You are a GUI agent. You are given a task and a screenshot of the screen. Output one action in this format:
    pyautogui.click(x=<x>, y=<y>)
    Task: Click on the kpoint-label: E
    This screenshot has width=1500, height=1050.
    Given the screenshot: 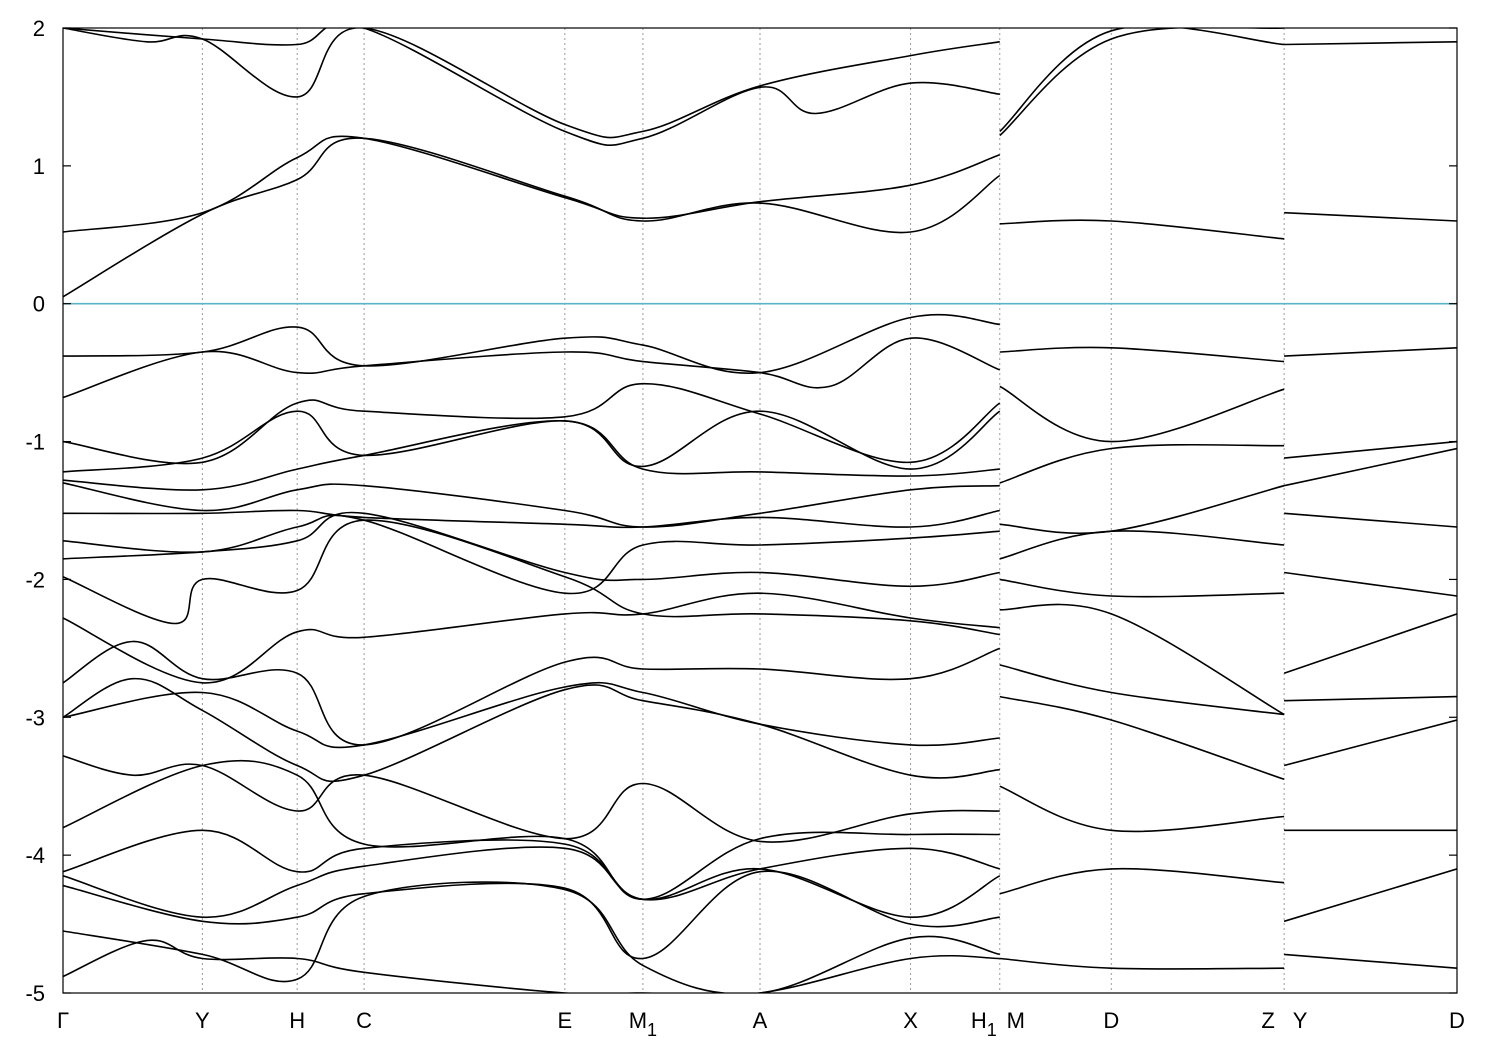 What is the action you would take?
    pyautogui.click(x=564, y=1020)
    